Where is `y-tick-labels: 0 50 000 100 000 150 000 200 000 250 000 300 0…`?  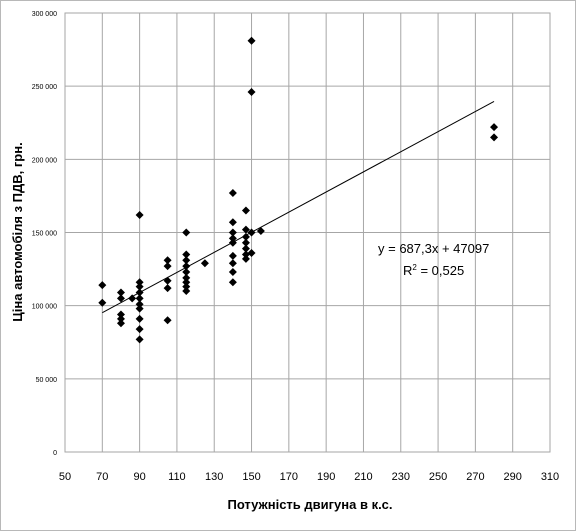 y-tick-labels: 0 50 000 100 000 150 000 200 000 250 000 300 0… is located at coordinates (44, 234).